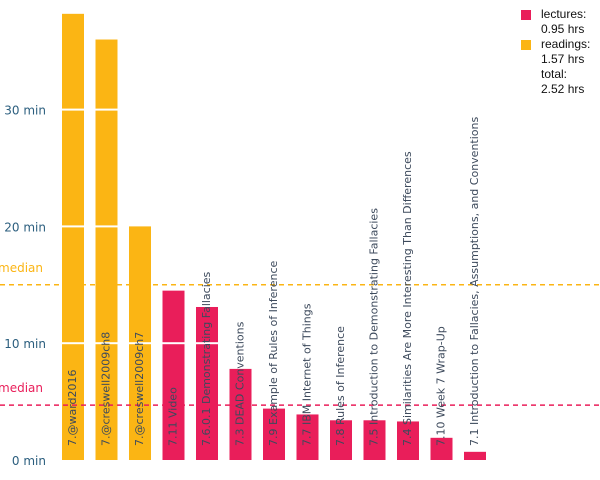 The height and width of the screenshot is (480, 600). What do you see at coordinates (25, 111) in the screenshot?
I see `y-tick-label: 30 min` at bounding box center [25, 111].